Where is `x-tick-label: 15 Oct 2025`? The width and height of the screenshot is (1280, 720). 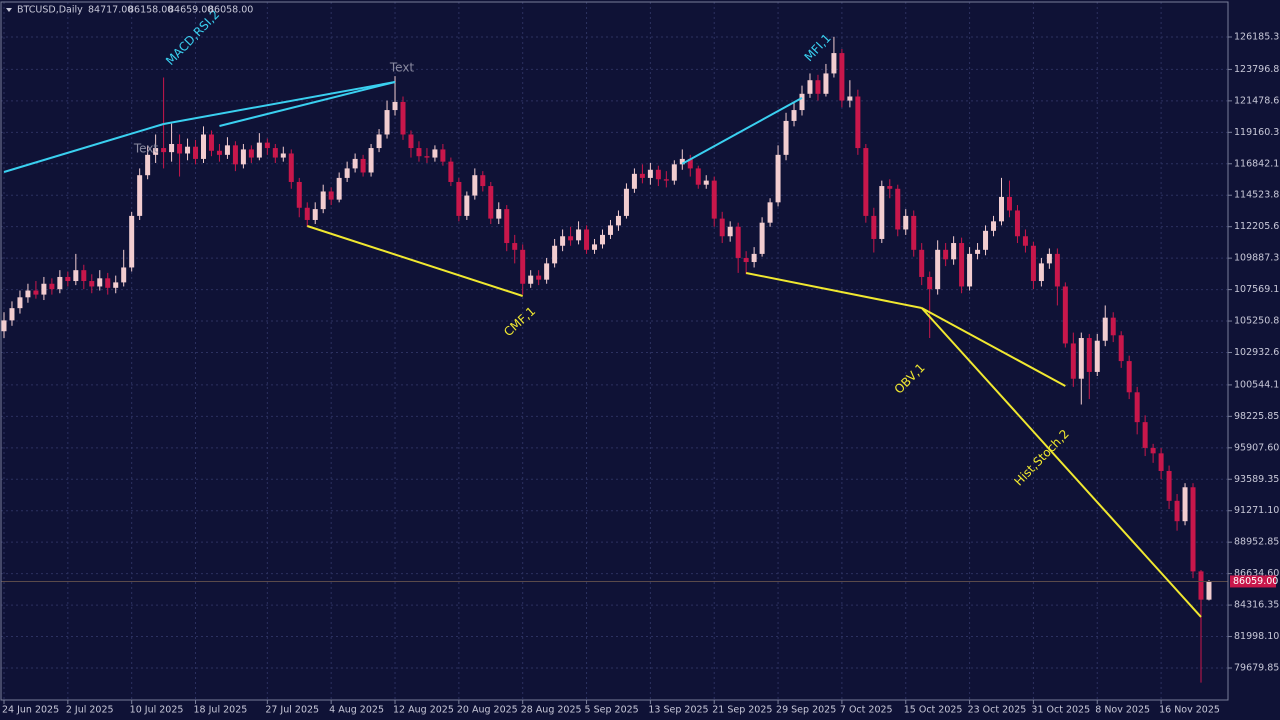 x-tick-label: 15 Oct 2025 is located at coordinates (933, 710).